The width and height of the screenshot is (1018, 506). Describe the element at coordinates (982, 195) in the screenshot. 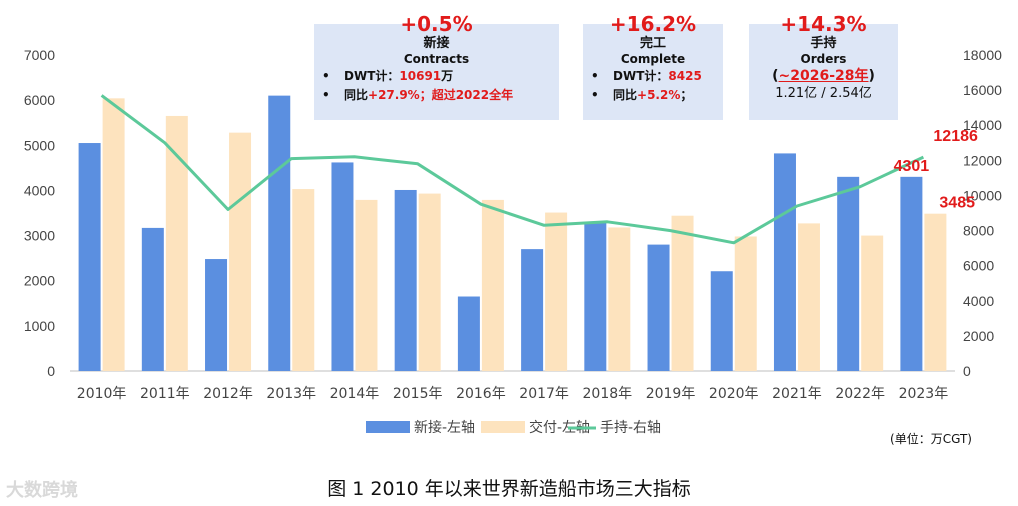

I see `right-axis-tick-label: 10000` at that location.